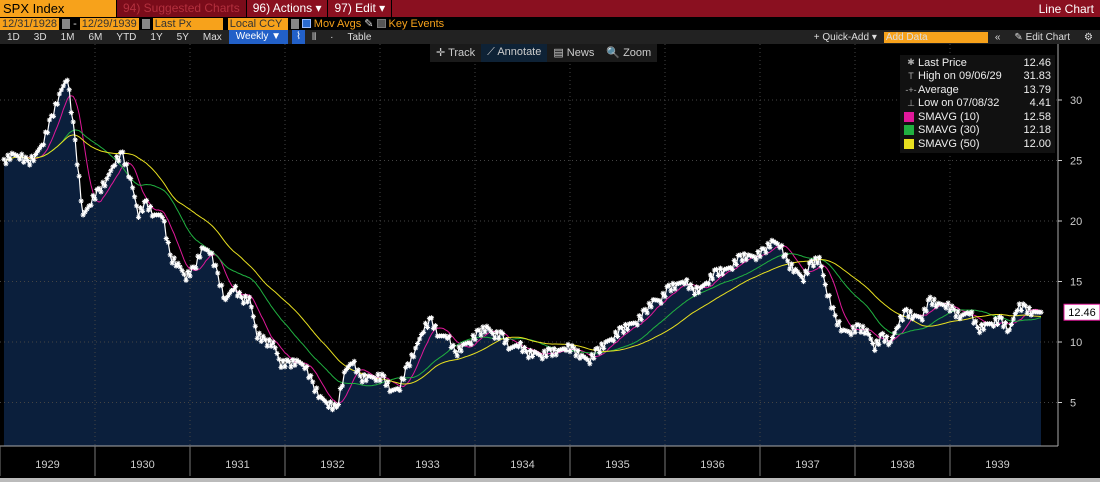  I want to click on edit-chart-button: ✎ Edit Chart, so click(1042, 37).